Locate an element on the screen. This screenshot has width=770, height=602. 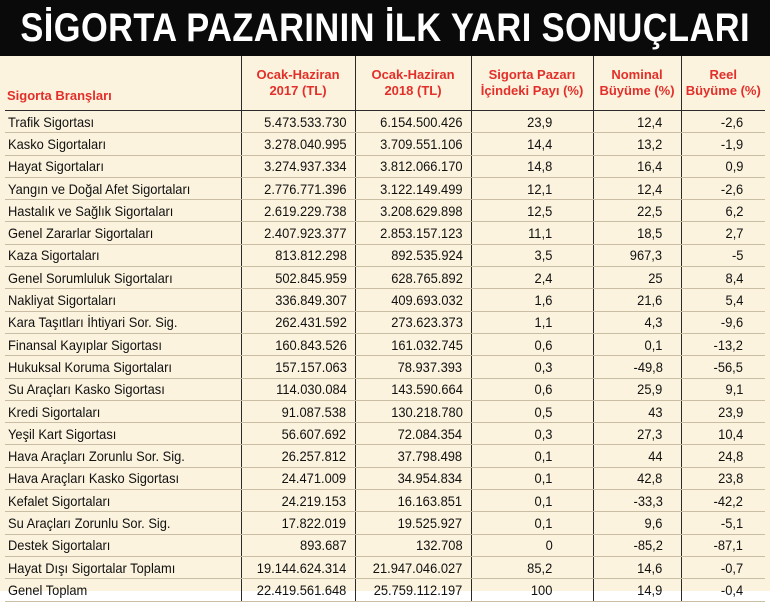
value-2017-cell: 813.812.298 is located at coordinates (297, 256).